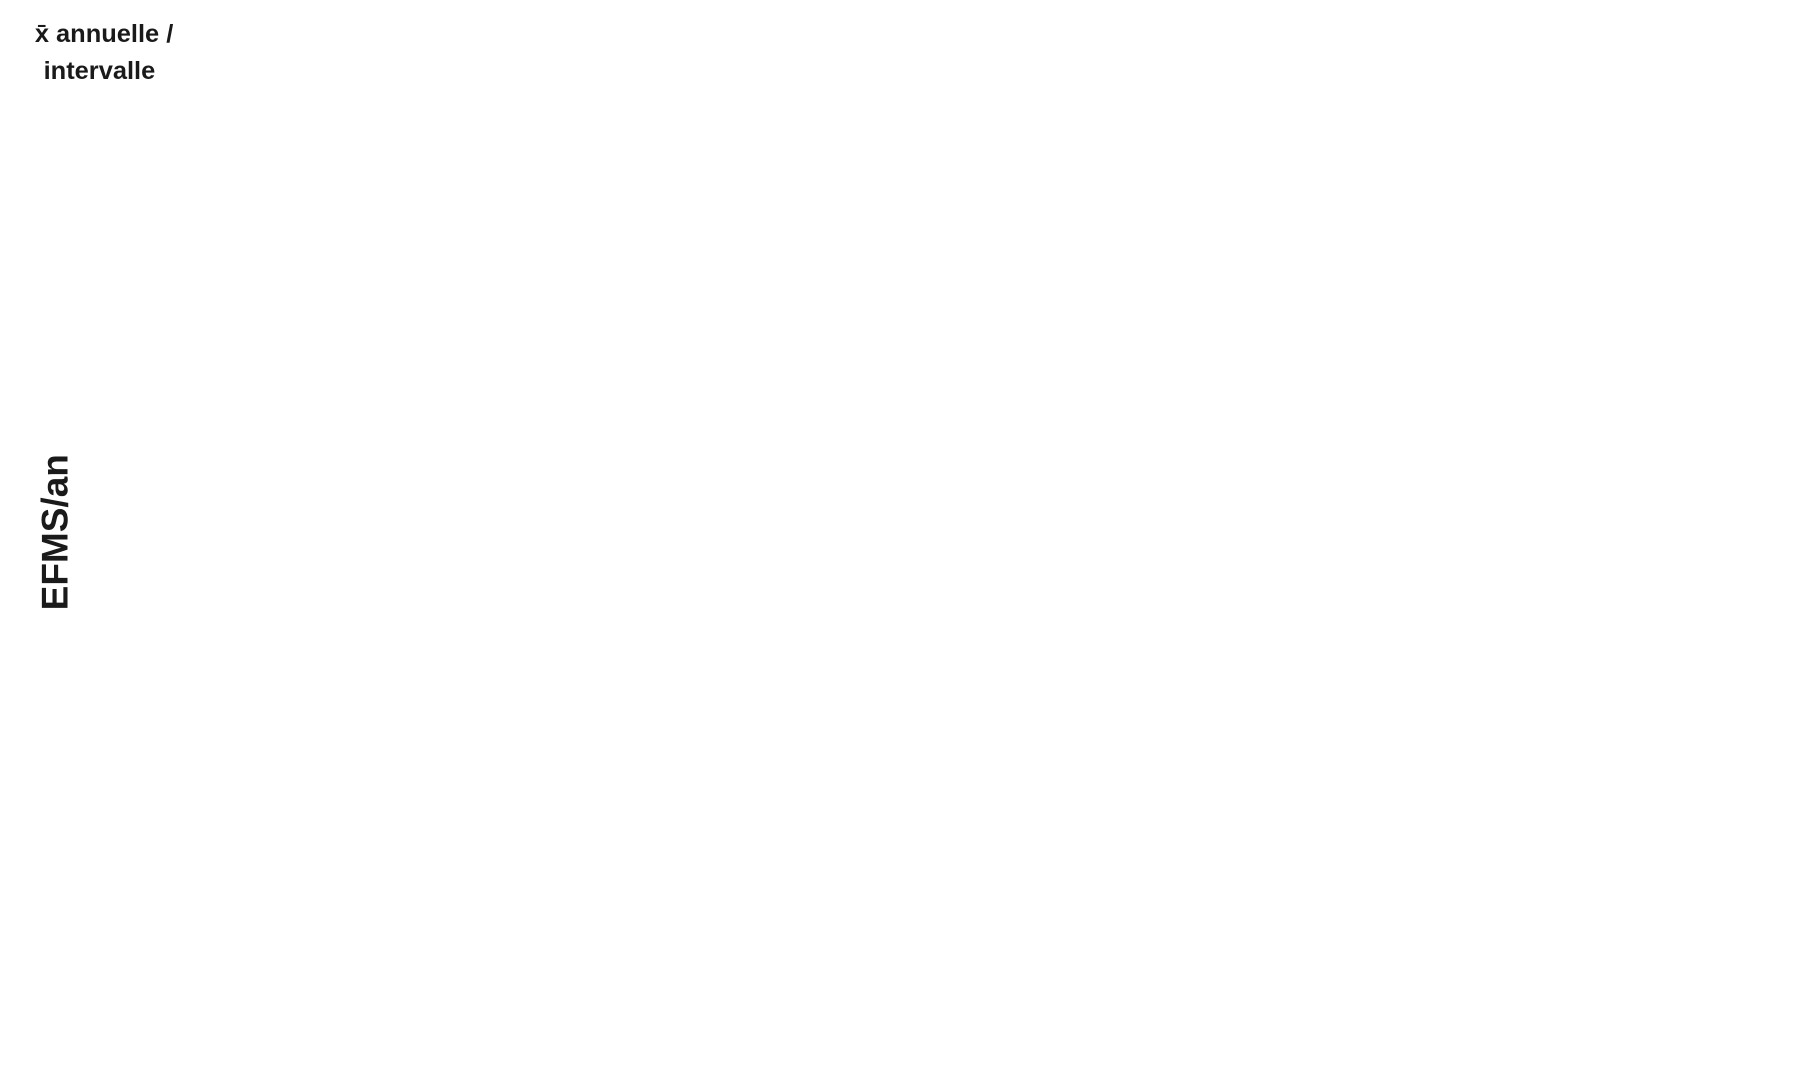 The height and width of the screenshot is (1076, 1813). Describe the element at coordinates (104, 315) in the screenshot. I see `foreground-layer: x̄ annuelle / intervalle EFMS/an` at that location.